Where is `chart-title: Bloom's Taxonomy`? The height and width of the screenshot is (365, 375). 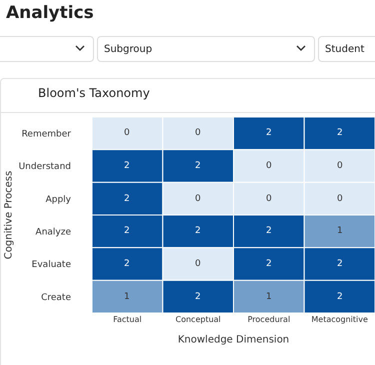 chart-title: Bloom's Taxonomy is located at coordinates (94, 93).